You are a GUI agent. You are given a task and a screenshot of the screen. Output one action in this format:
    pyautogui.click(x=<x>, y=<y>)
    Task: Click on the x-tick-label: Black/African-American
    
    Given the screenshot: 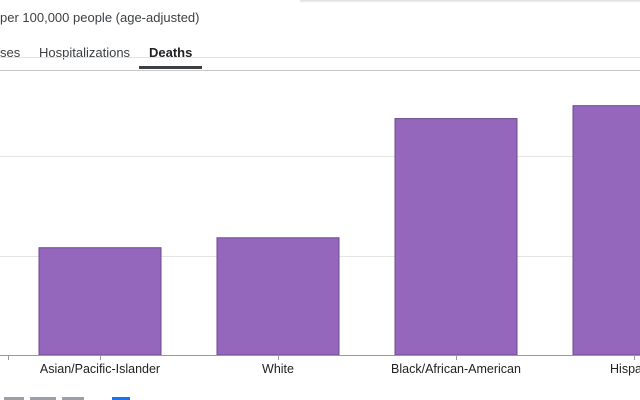 What is the action you would take?
    pyautogui.click(x=456, y=369)
    